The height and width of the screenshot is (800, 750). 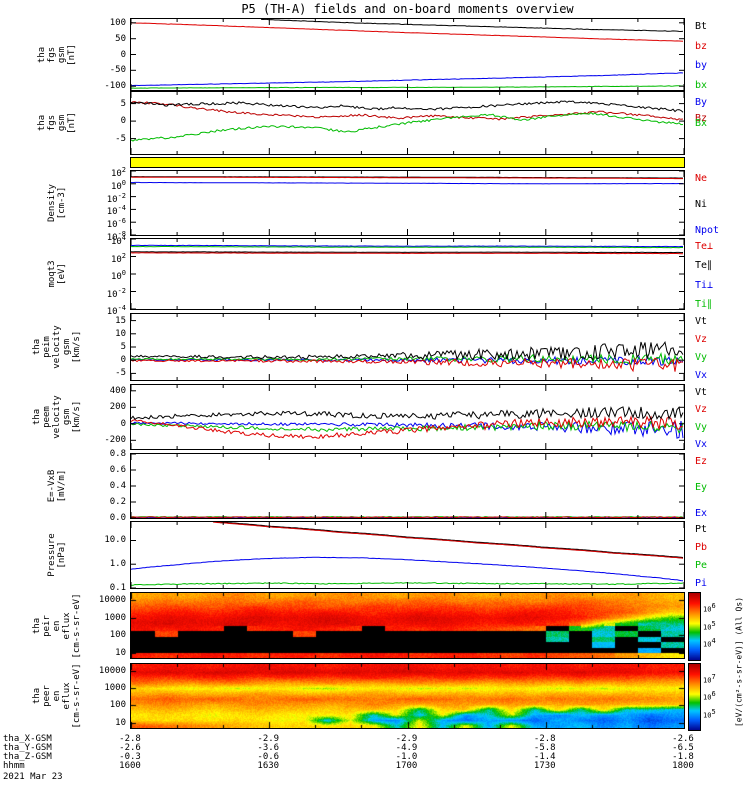 What do you see at coordinates (115, 440) in the screenshot?
I see `peem-velocity-y-tick-label: -200` at bounding box center [115, 440].